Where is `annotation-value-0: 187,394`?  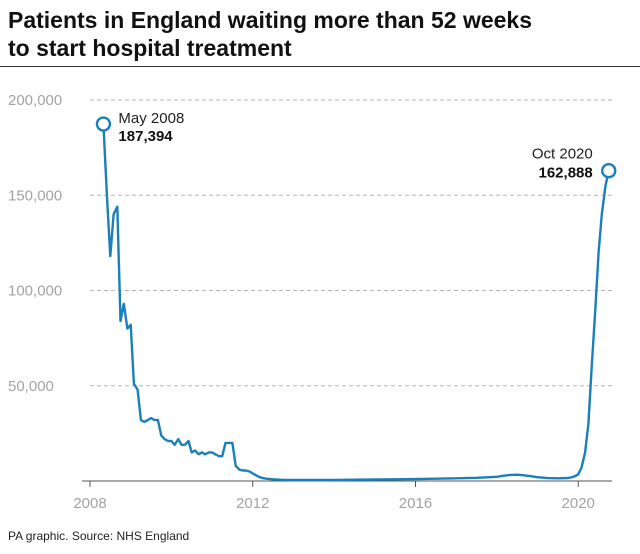 annotation-value-0: 187,394 is located at coordinates (145, 136).